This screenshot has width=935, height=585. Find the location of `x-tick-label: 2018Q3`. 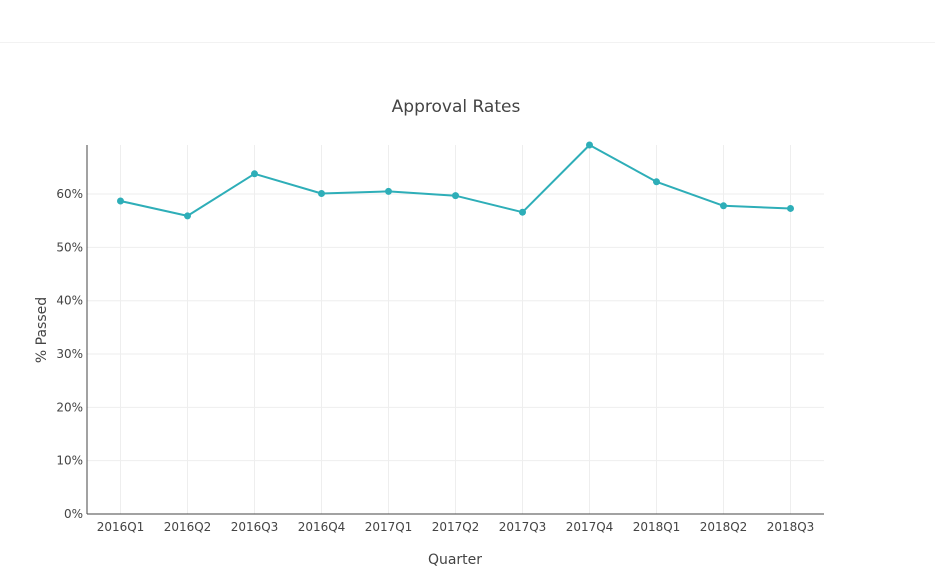

x-tick-label: 2018Q3 is located at coordinates (791, 527).